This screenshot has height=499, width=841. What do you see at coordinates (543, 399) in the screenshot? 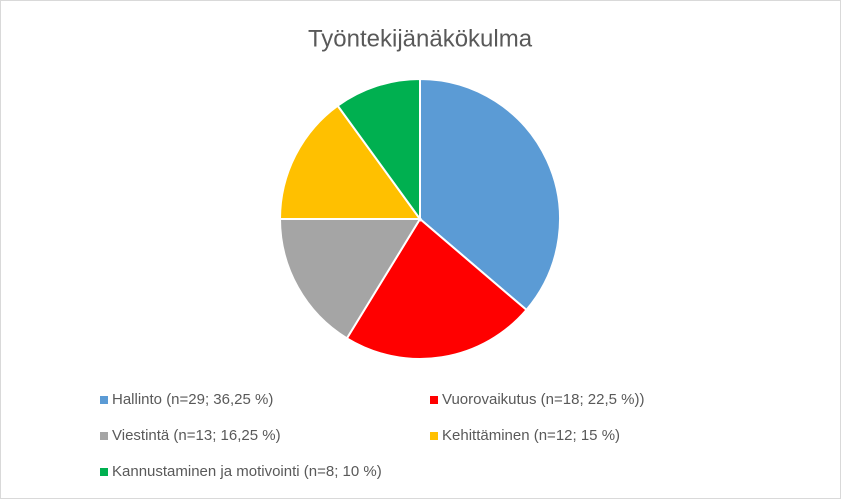
I see `legend-label: Vuorovaikutus (n=18; 22,5 %))` at bounding box center [543, 399].